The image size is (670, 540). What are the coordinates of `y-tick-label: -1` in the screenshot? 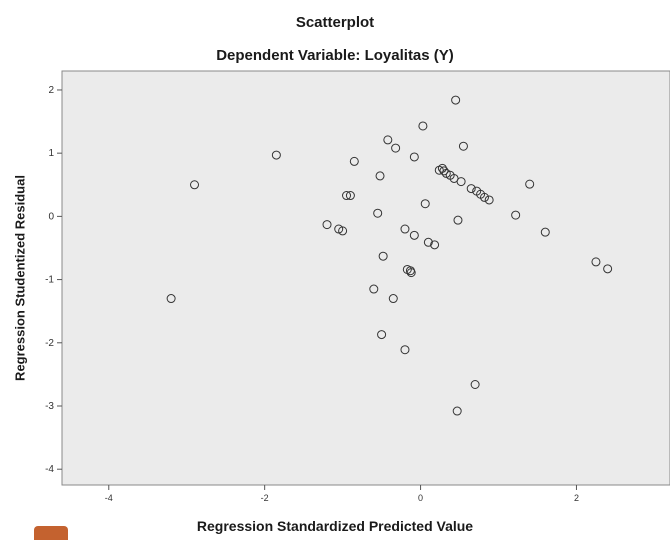 It's located at (49, 280).